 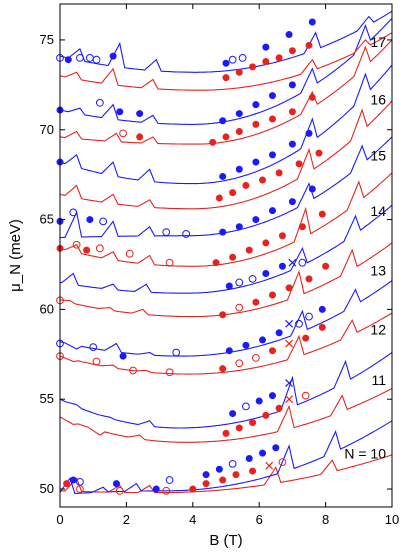 I want to click on x-tick-label-4: 4, so click(x=192, y=519).